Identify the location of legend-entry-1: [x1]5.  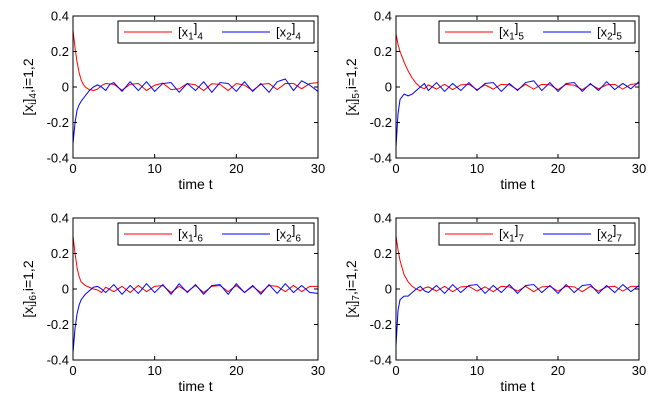
(511, 31).